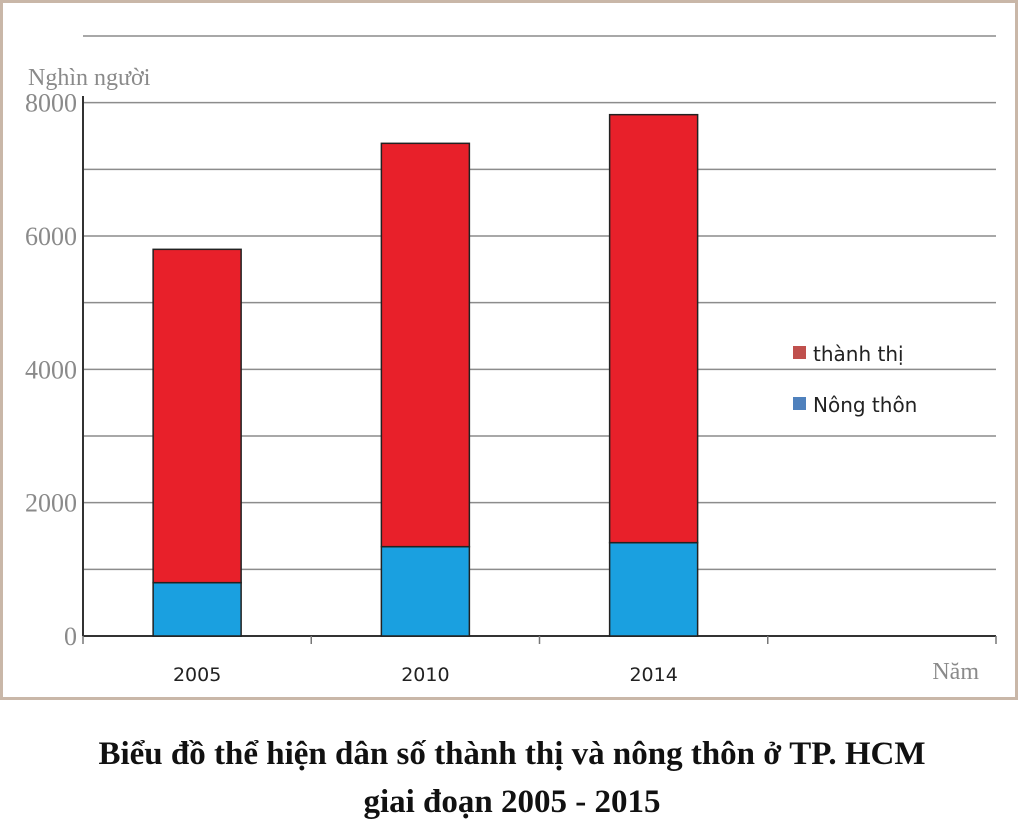  What do you see at coordinates (425, 675) in the screenshot?
I see `x-tick-label: 2010` at bounding box center [425, 675].